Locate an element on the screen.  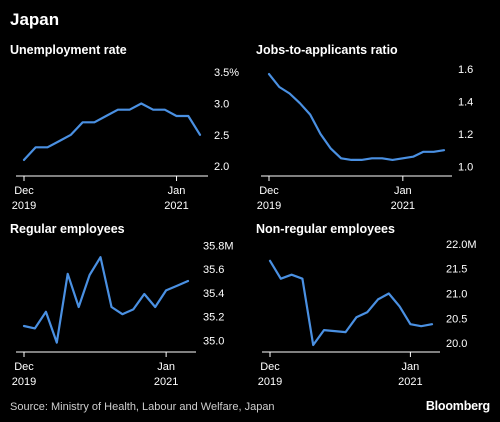
y-tick-label: 2.5 is located at coordinates (221, 136).